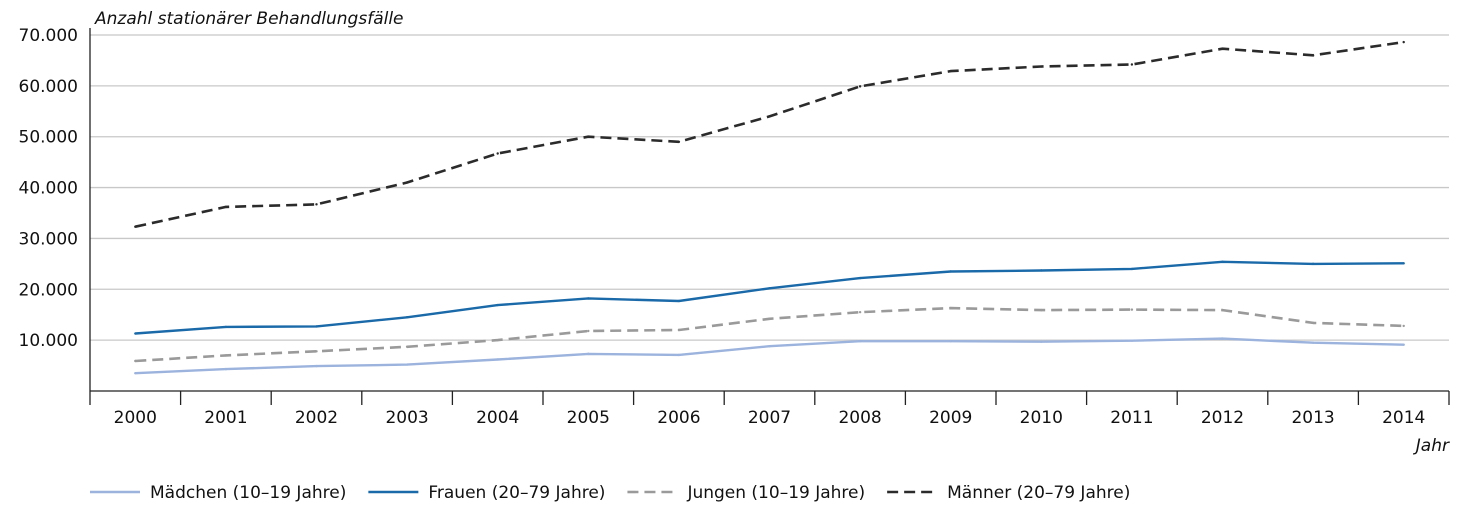 This screenshot has width=1466, height=506. Describe the element at coordinates (950, 418) in the screenshot. I see `x-tick-label: 2009` at that location.